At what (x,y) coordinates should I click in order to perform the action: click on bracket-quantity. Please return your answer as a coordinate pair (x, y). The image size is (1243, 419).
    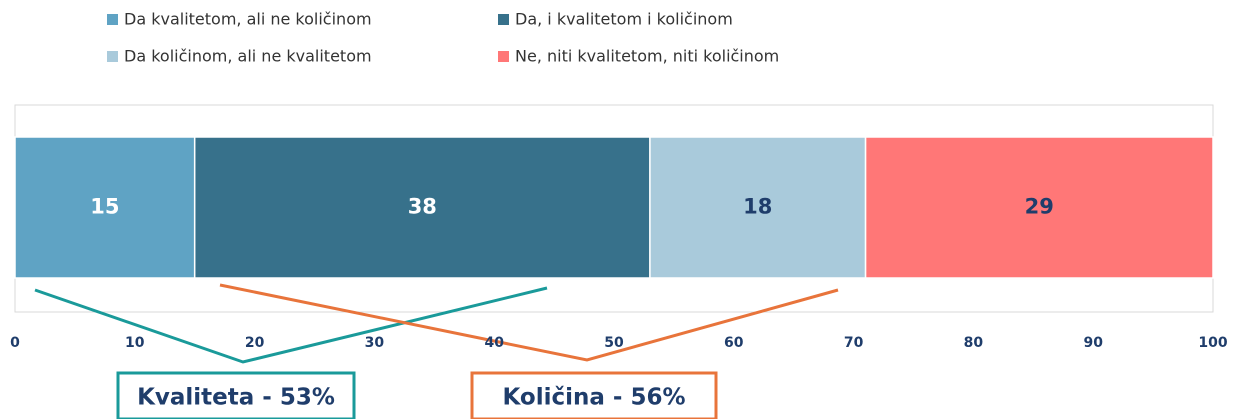
    Looking at the image, I should click on (529, 322).